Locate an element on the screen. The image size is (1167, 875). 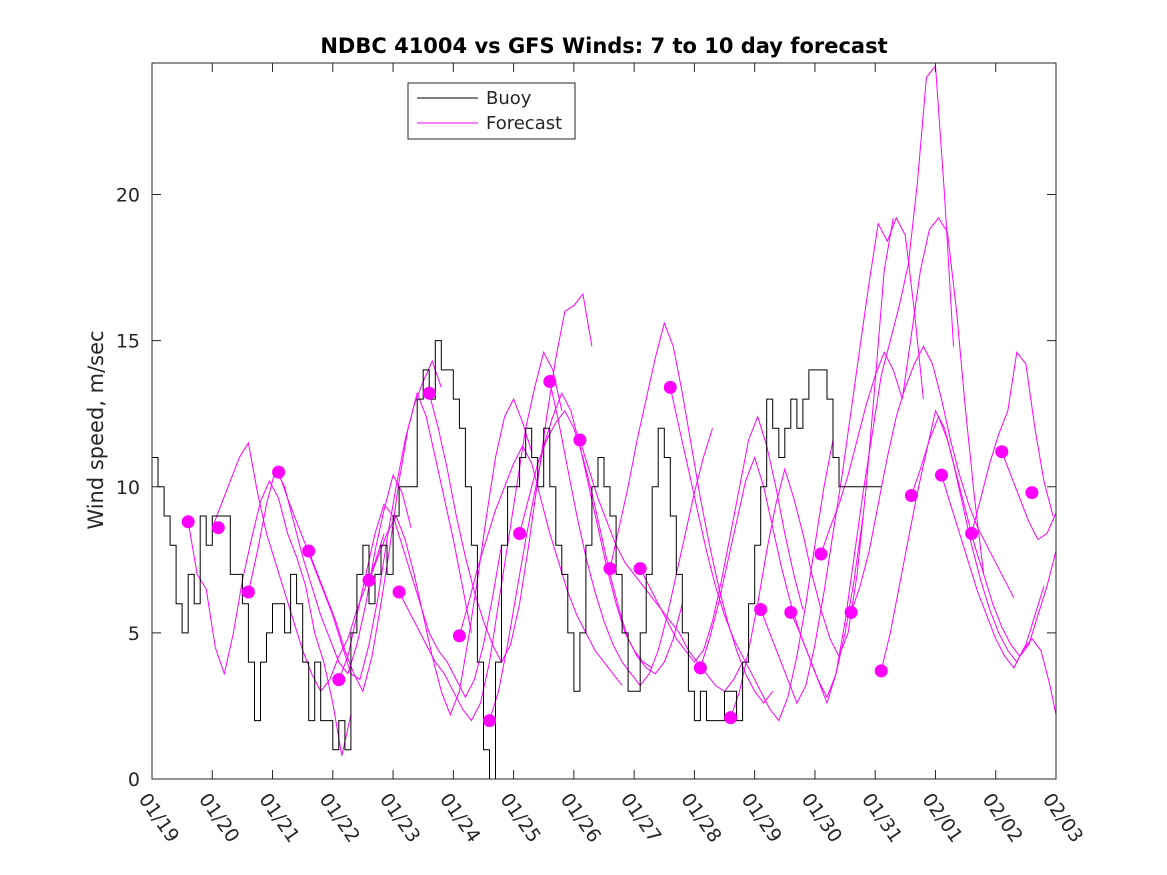
y-tick-label-0: 0 is located at coordinates (134, 780).